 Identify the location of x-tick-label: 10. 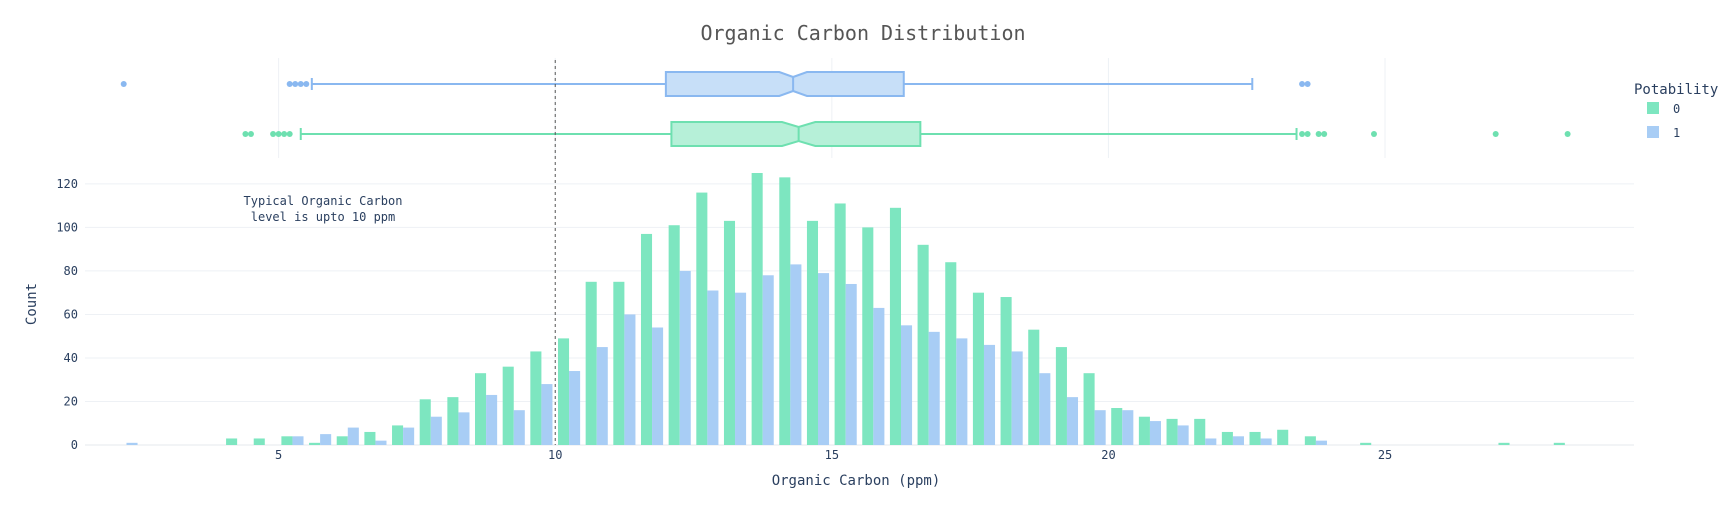
(555, 455).